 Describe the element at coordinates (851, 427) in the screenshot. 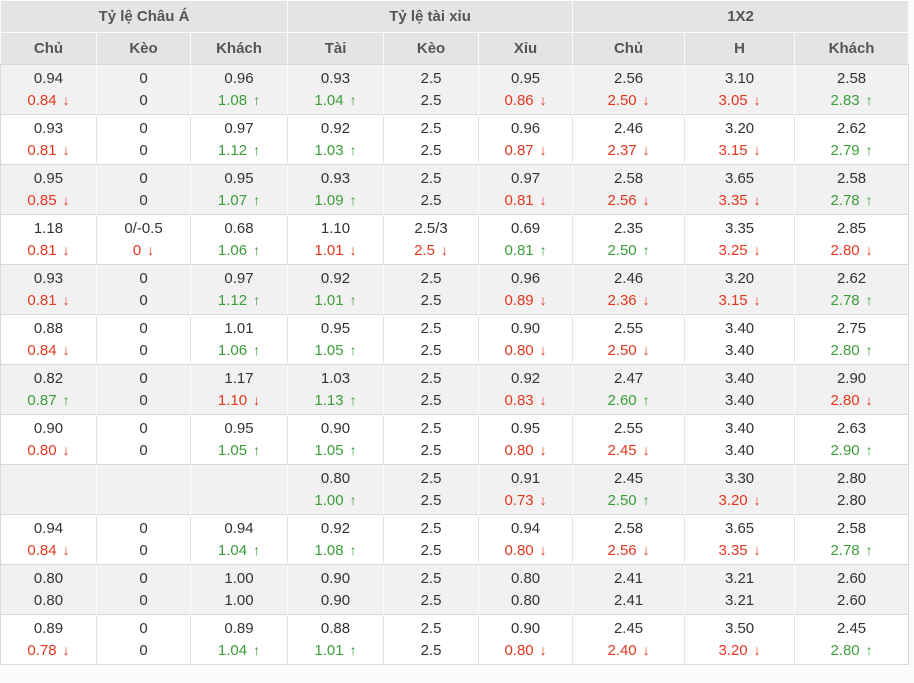

I see `1x2-away-opening-odds: 2.63` at that location.